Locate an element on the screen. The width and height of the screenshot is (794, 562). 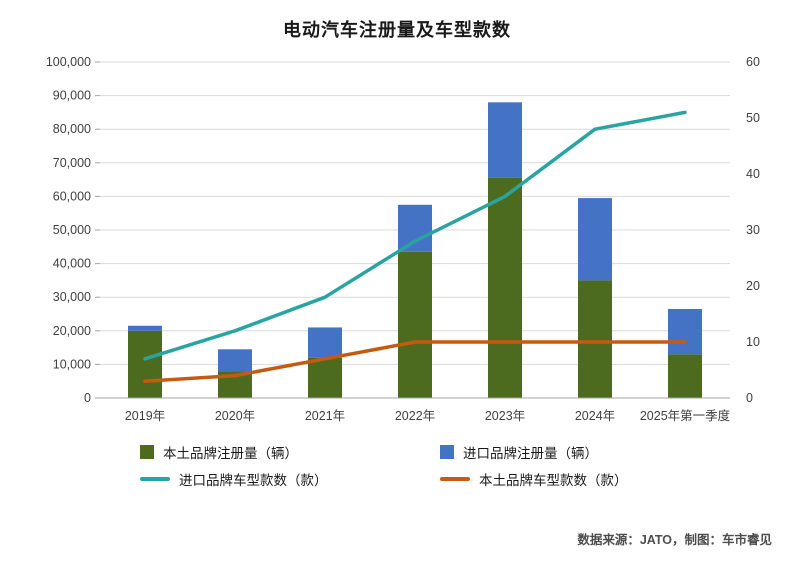
svg-text: 2024年 is located at coordinates (595, 416).